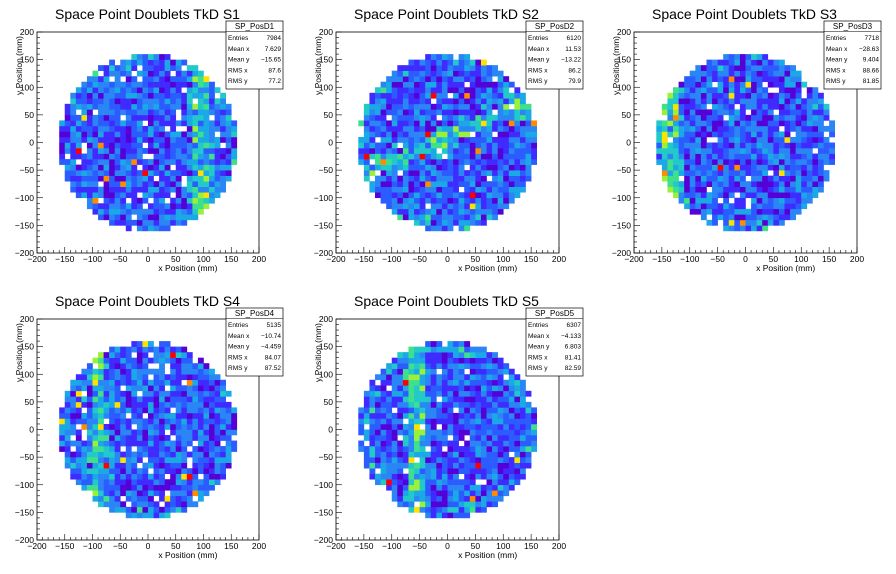 Image resolution: width=896 pixels, height=574 pixels. I want to click on y-tick-label: −150, so click(24, 512).